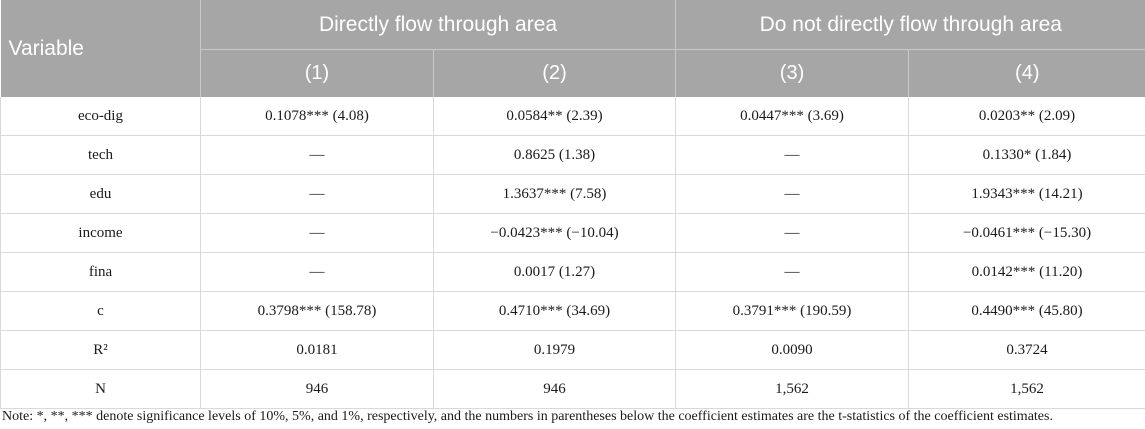 Image resolution: width=1145 pixels, height=429 pixels. Describe the element at coordinates (317, 73) in the screenshot. I see `col-header-1: (1)` at that location.